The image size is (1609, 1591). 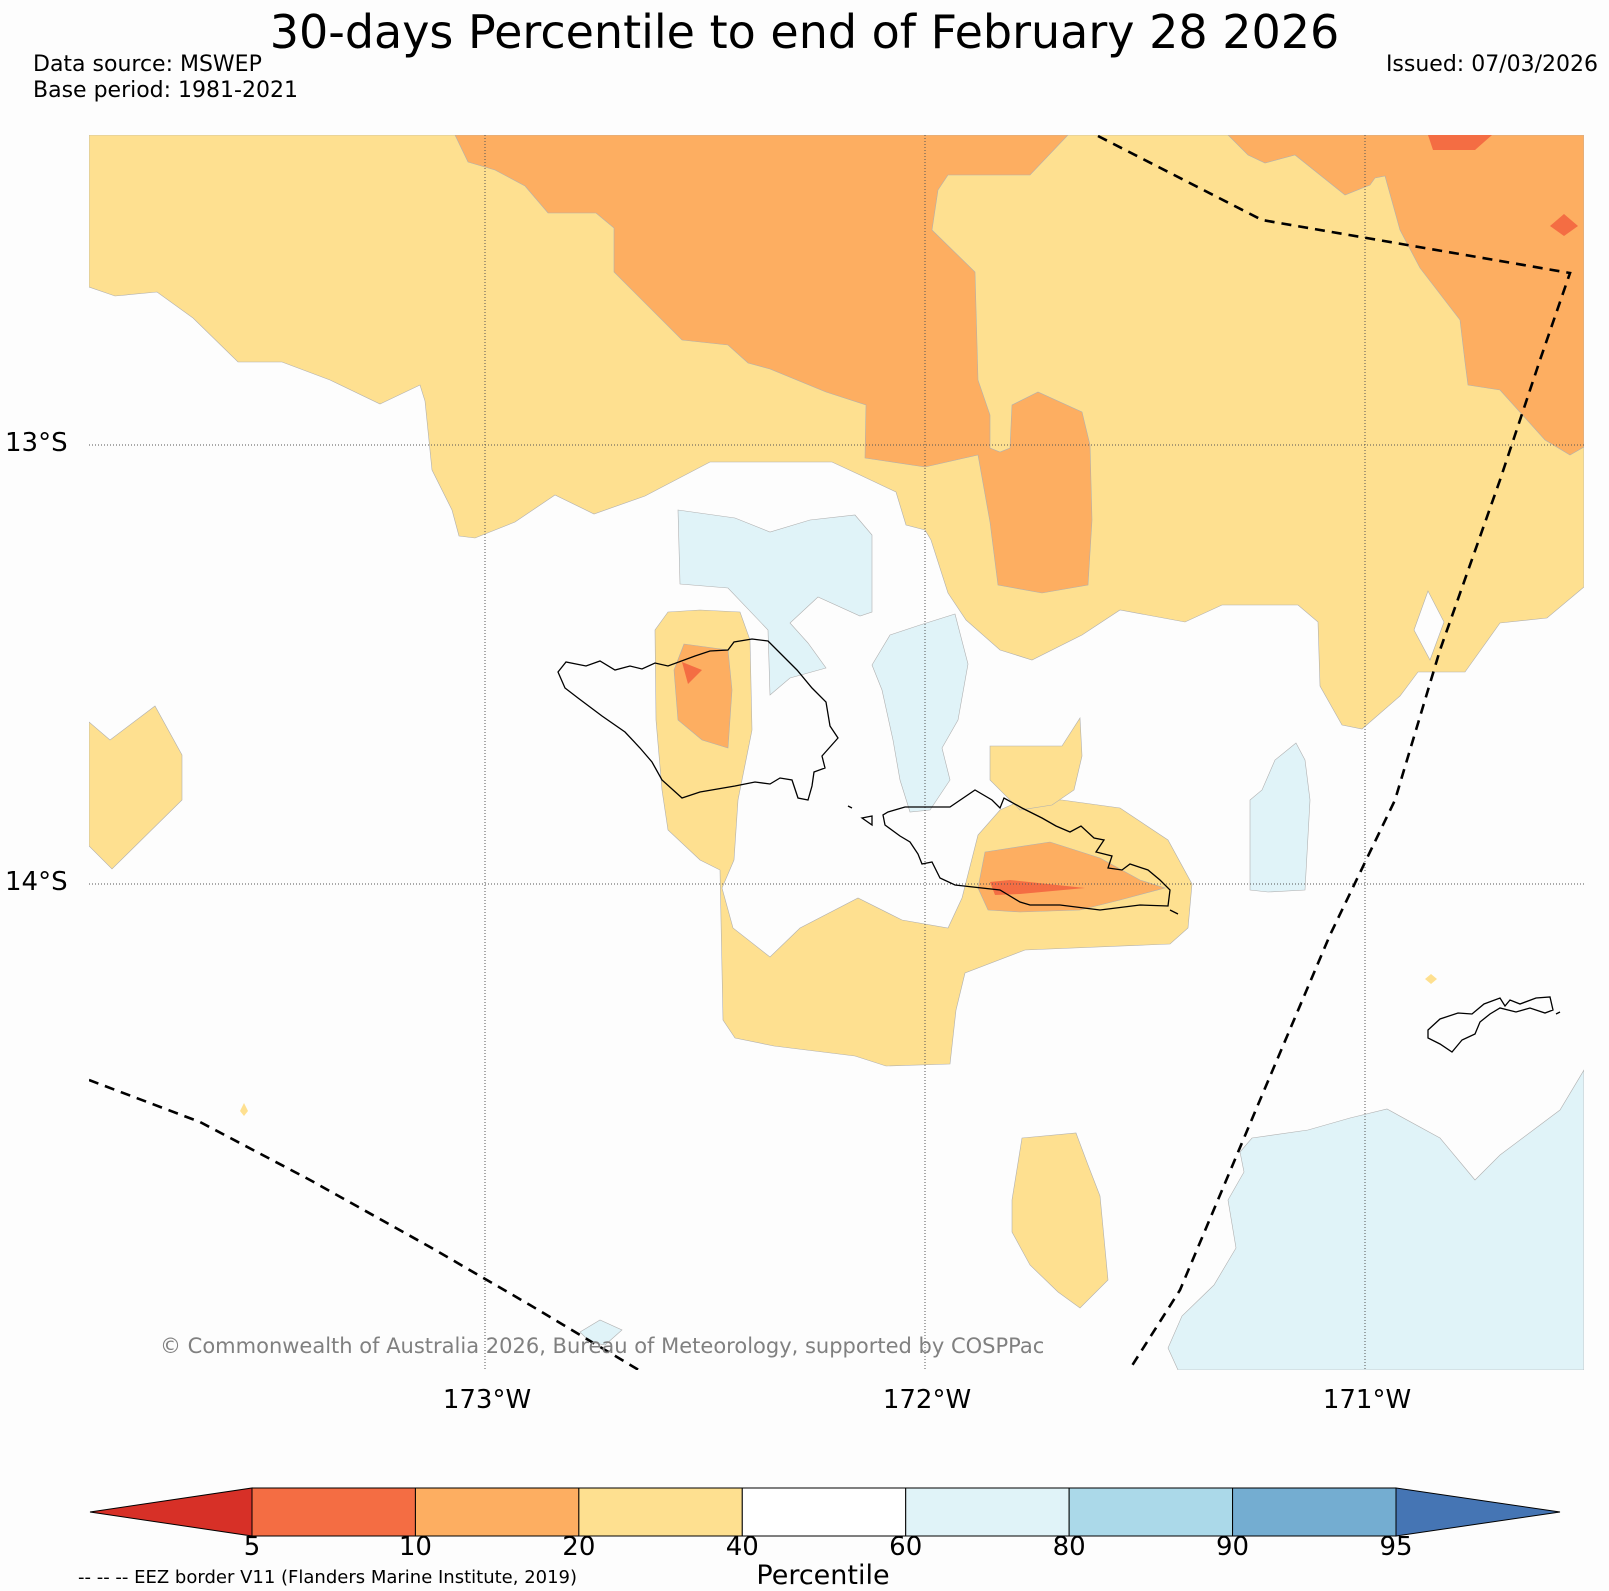 I want to click on colorbar-tick-label: 80, so click(x=1069, y=1547).